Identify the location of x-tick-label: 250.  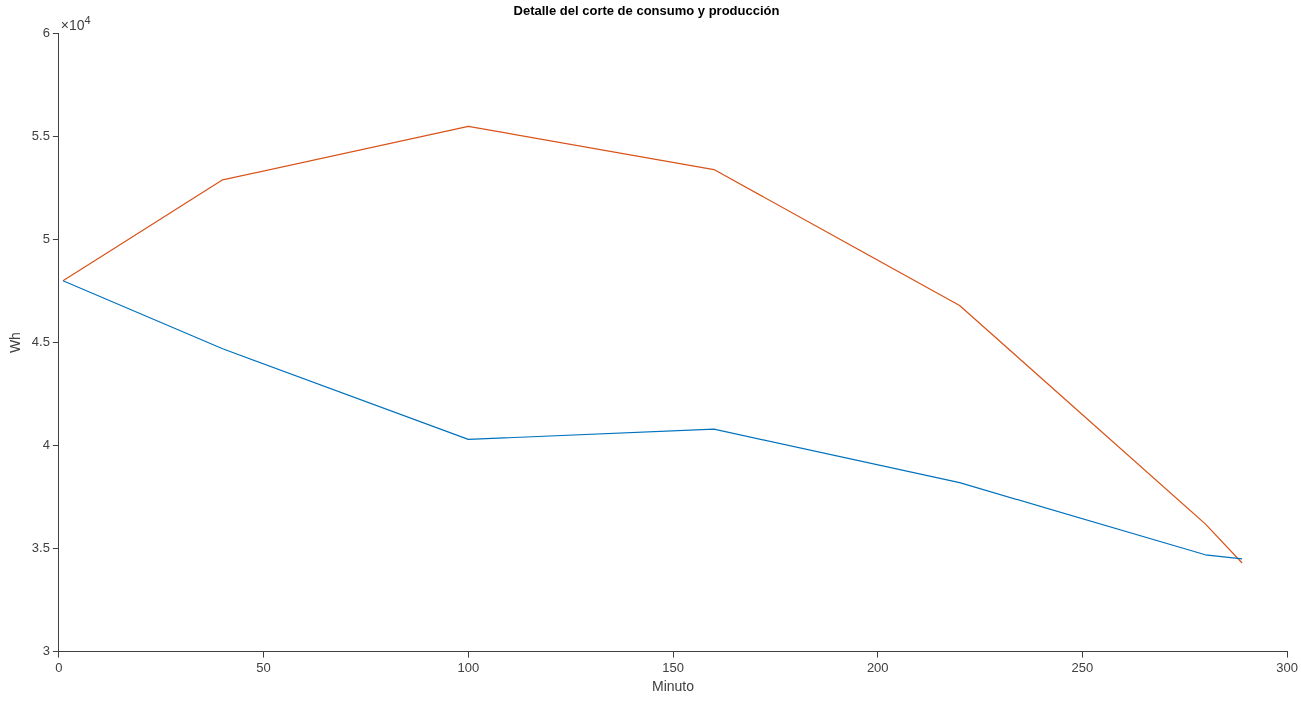
(1082, 667).